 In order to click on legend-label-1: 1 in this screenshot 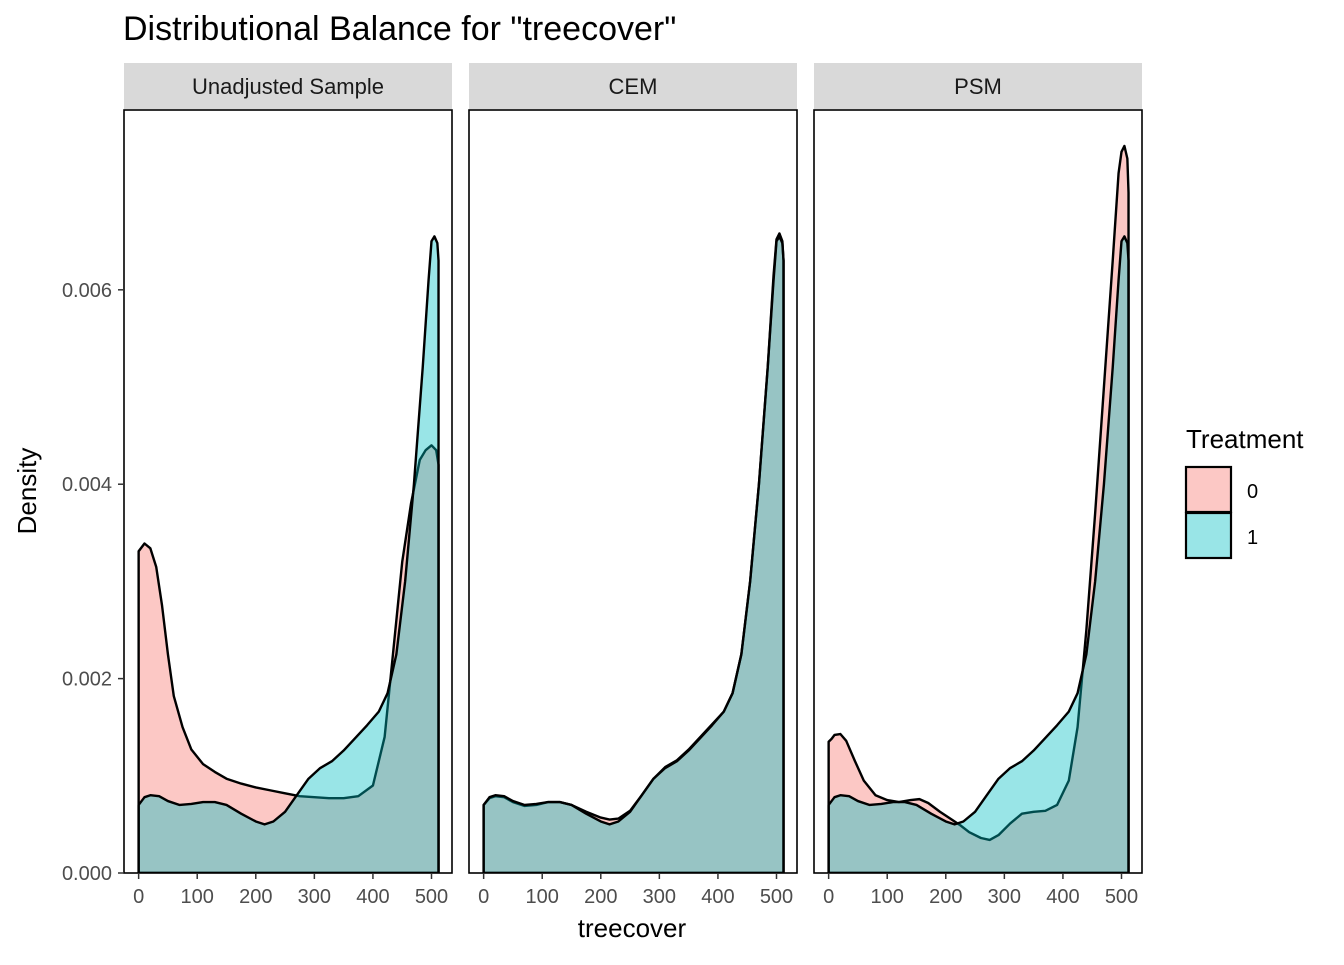, I will do `click(1252, 538)`.